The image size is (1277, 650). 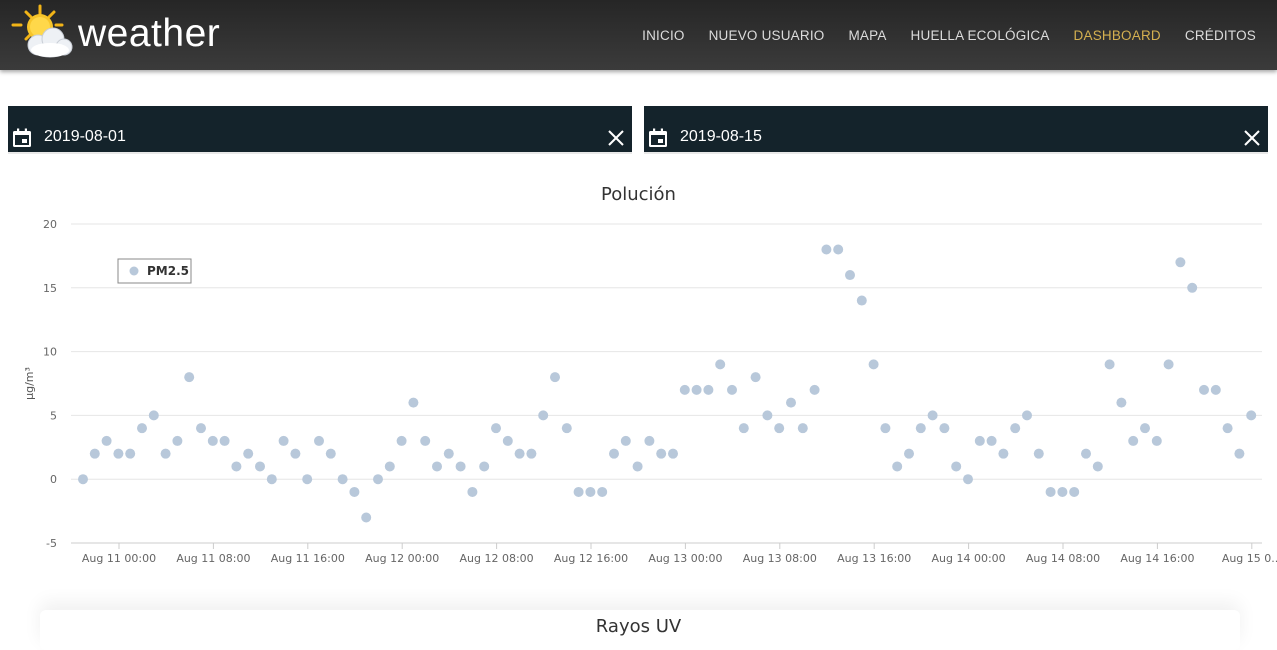 I want to click on y-tick-label: 15, so click(x=50, y=288).